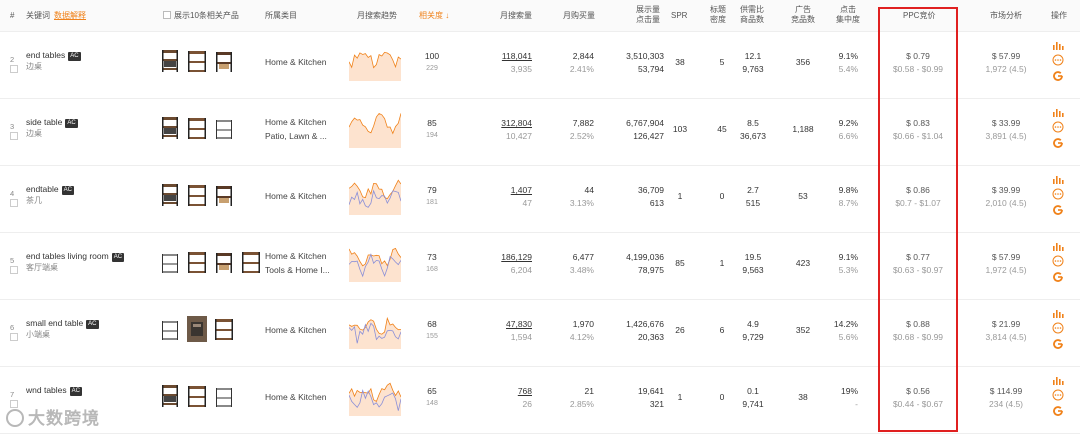  I want to click on monthly-buy: 7,882, so click(583, 123).